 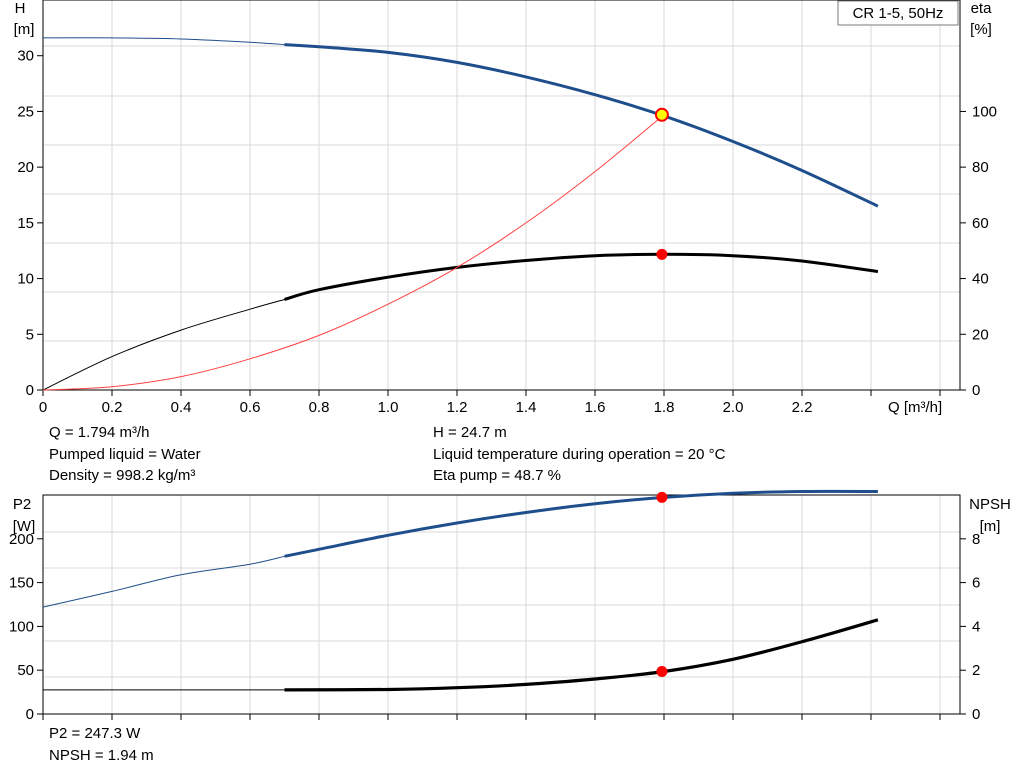 What do you see at coordinates (43, 407) in the screenshot?
I see `x-tick-label: 0` at bounding box center [43, 407].